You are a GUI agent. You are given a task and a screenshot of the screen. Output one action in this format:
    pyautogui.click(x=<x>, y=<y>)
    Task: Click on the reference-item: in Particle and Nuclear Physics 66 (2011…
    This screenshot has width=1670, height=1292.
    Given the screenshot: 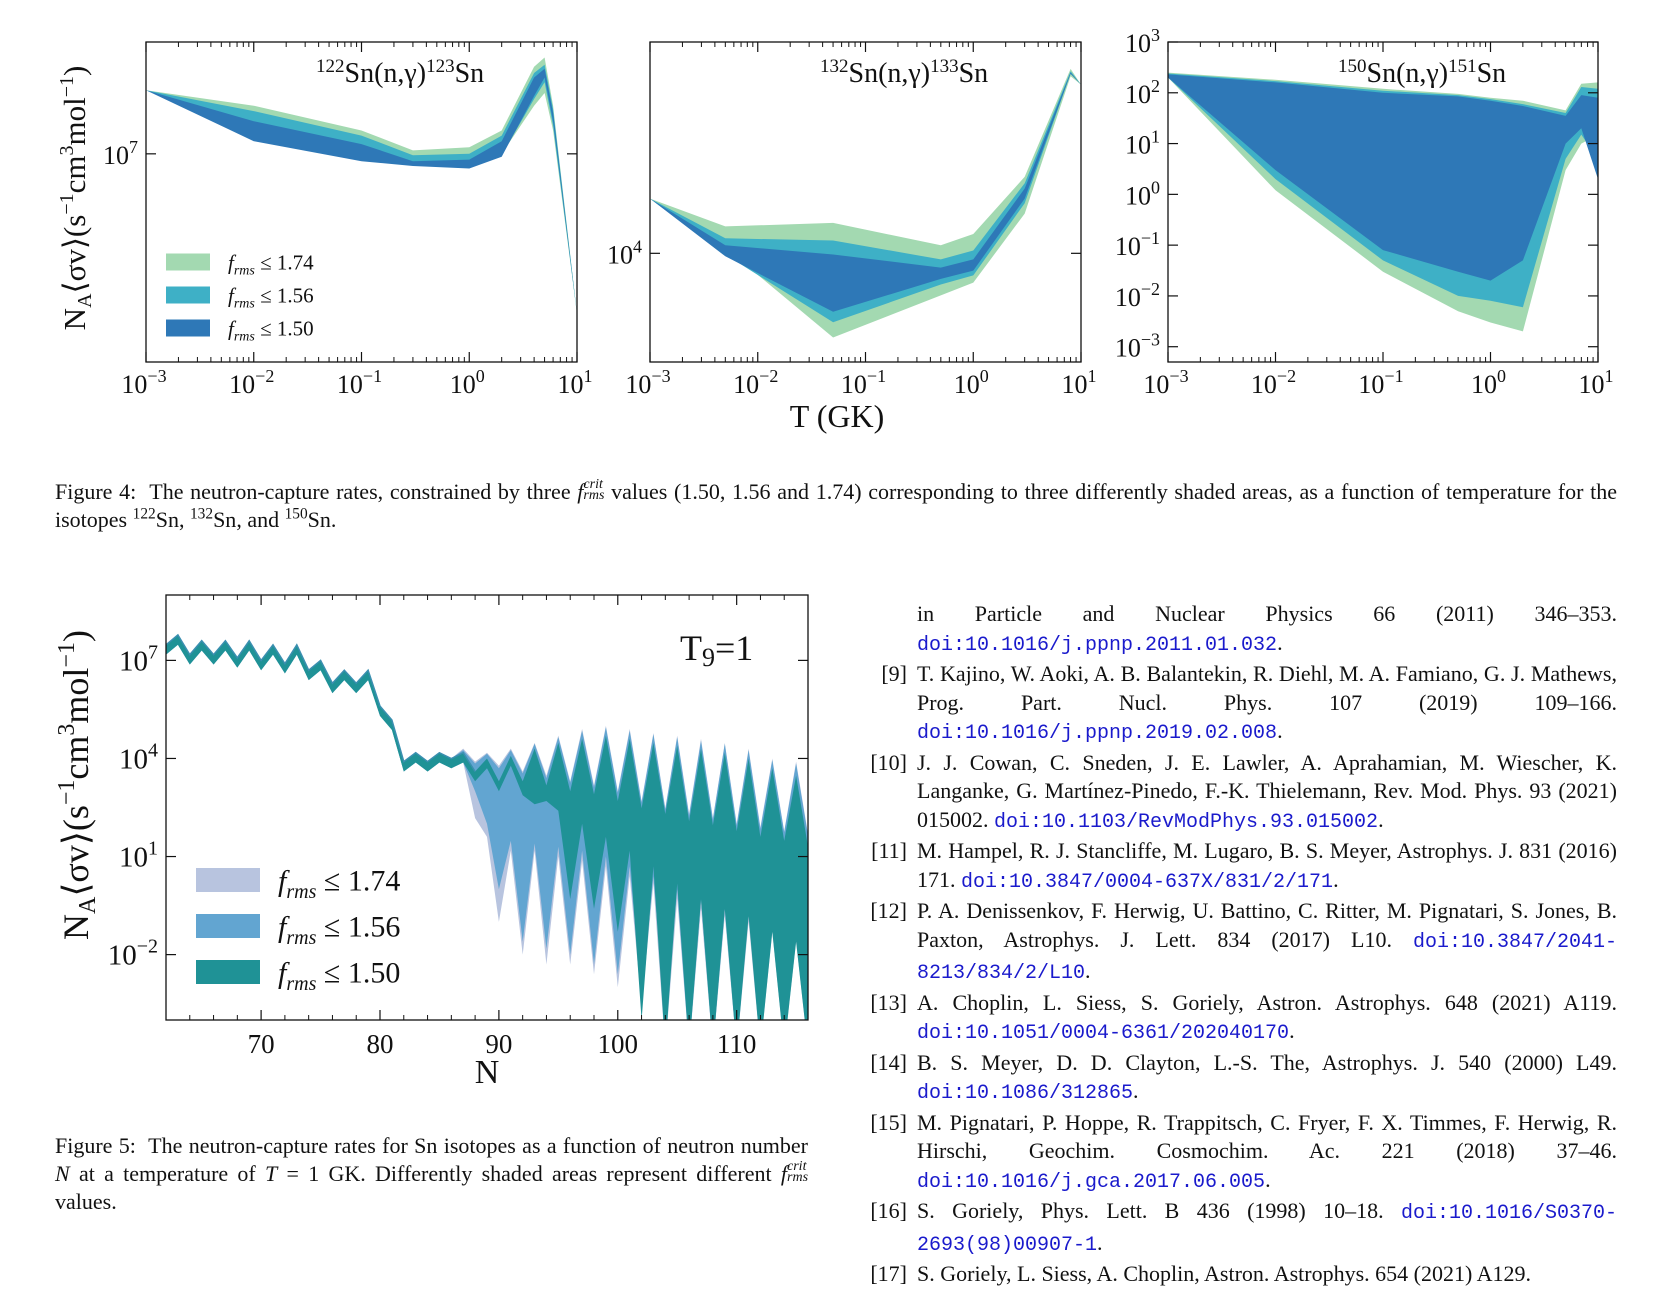 What is the action you would take?
    pyautogui.click(x=1267, y=629)
    